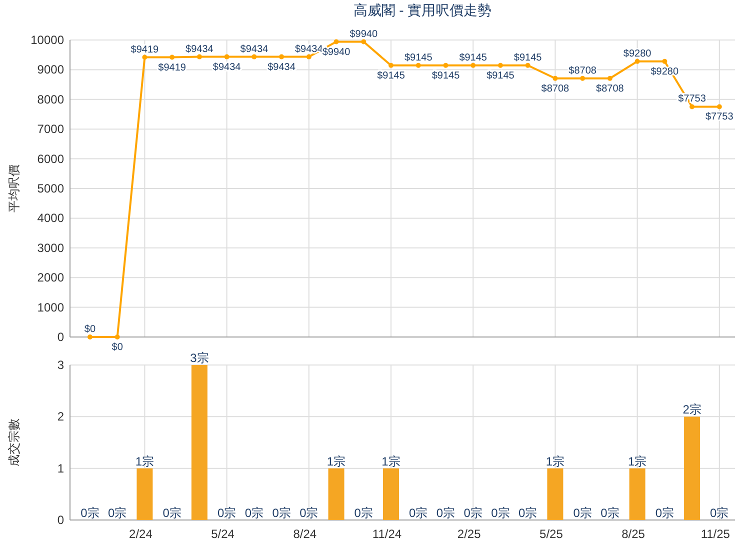 The height and width of the screenshot is (550, 740). I want to click on y-tick-label: 2, so click(60, 417).